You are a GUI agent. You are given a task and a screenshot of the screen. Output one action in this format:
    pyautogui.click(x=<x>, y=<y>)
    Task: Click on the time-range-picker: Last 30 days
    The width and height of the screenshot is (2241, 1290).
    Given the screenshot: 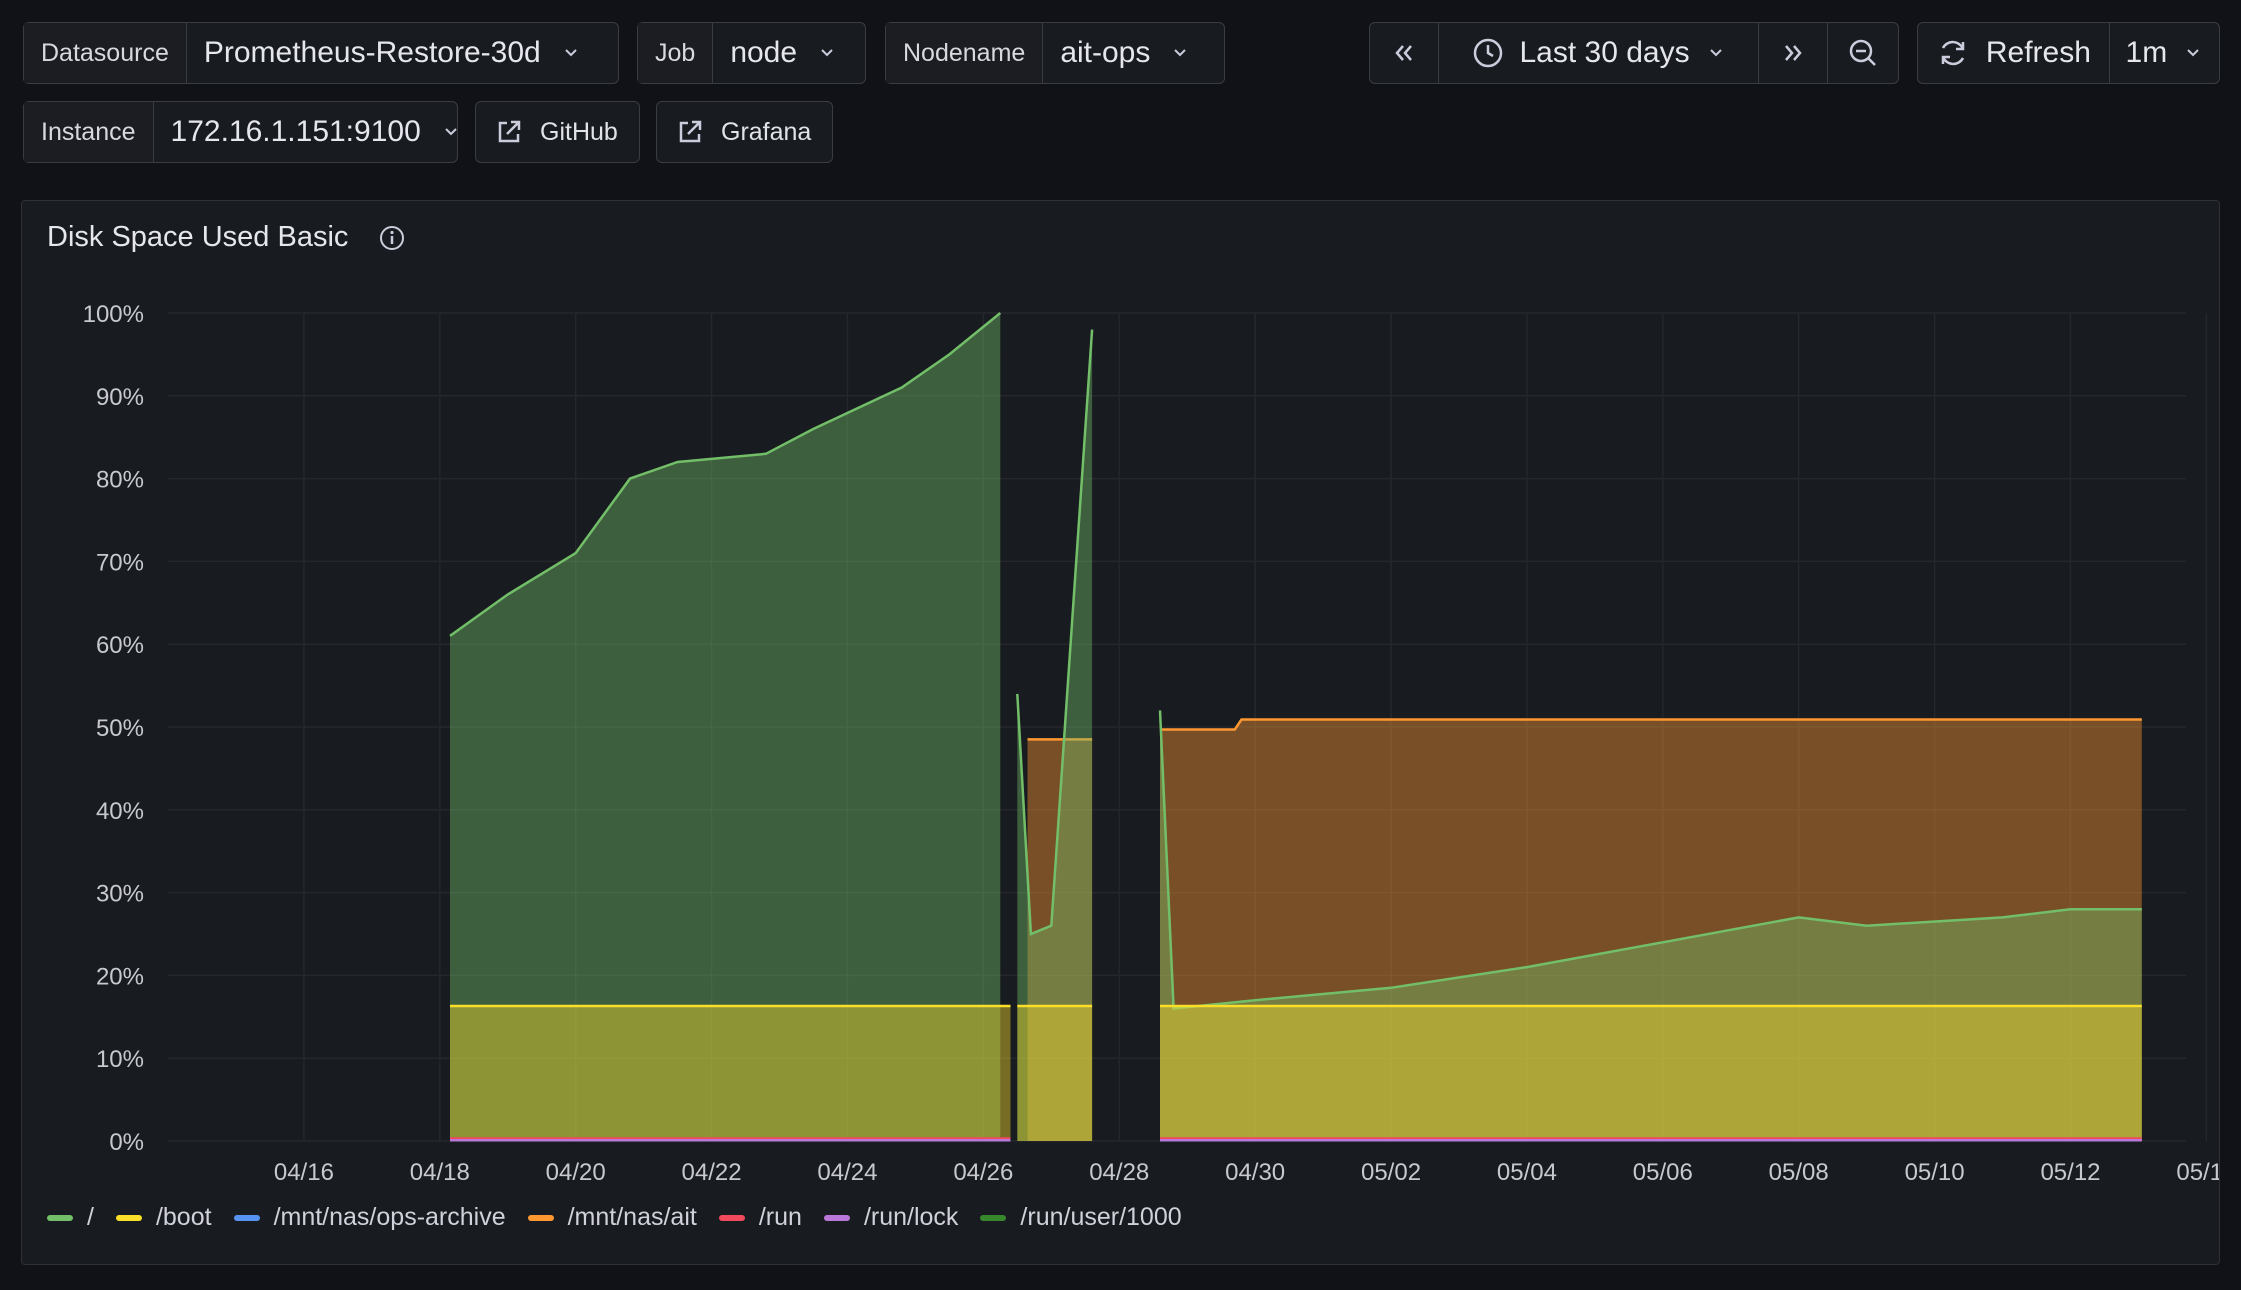 What is the action you would take?
    pyautogui.click(x=1599, y=53)
    